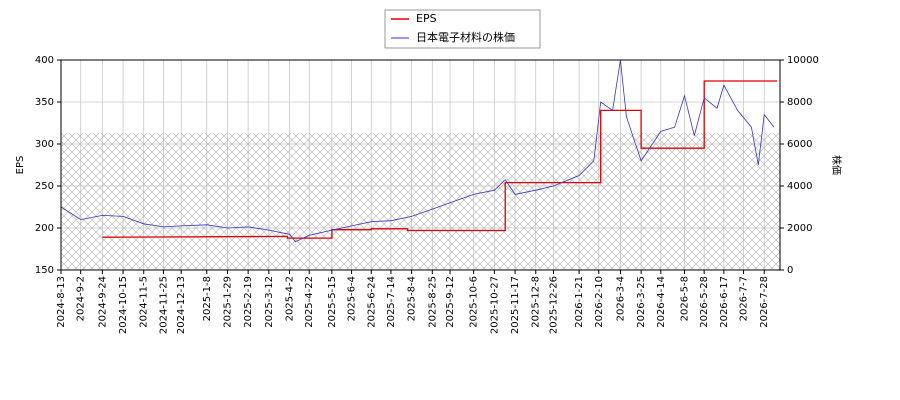  What do you see at coordinates (44, 102) in the screenshot?
I see `y-tick-label: 350` at bounding box center [44, 102].